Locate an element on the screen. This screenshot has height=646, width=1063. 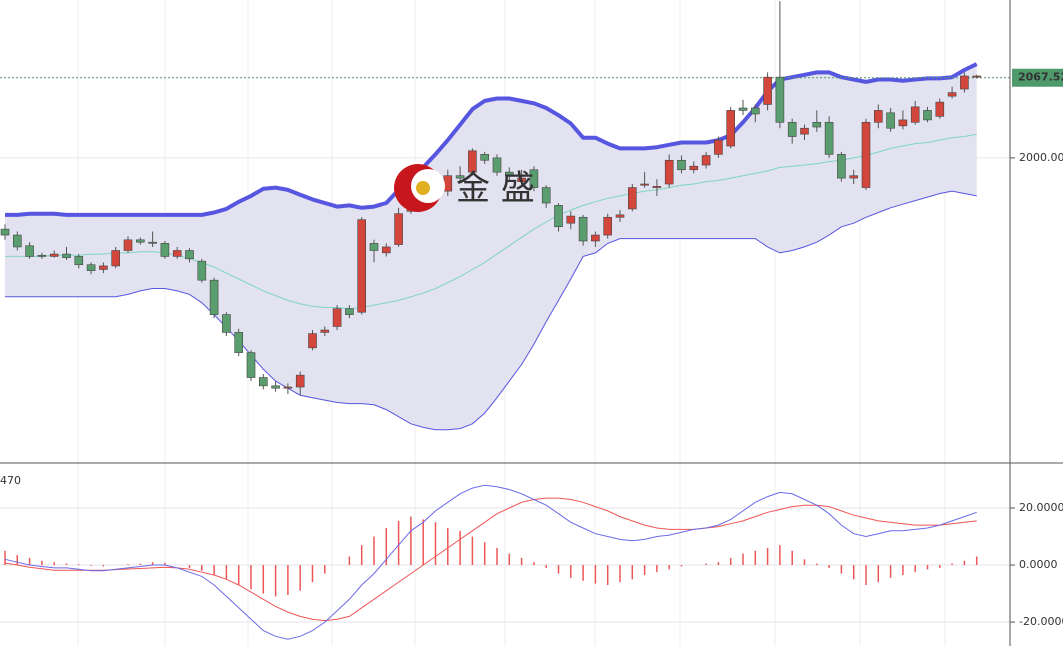
last-price-label: 2067.52 is located at coordinates (1040, 77).